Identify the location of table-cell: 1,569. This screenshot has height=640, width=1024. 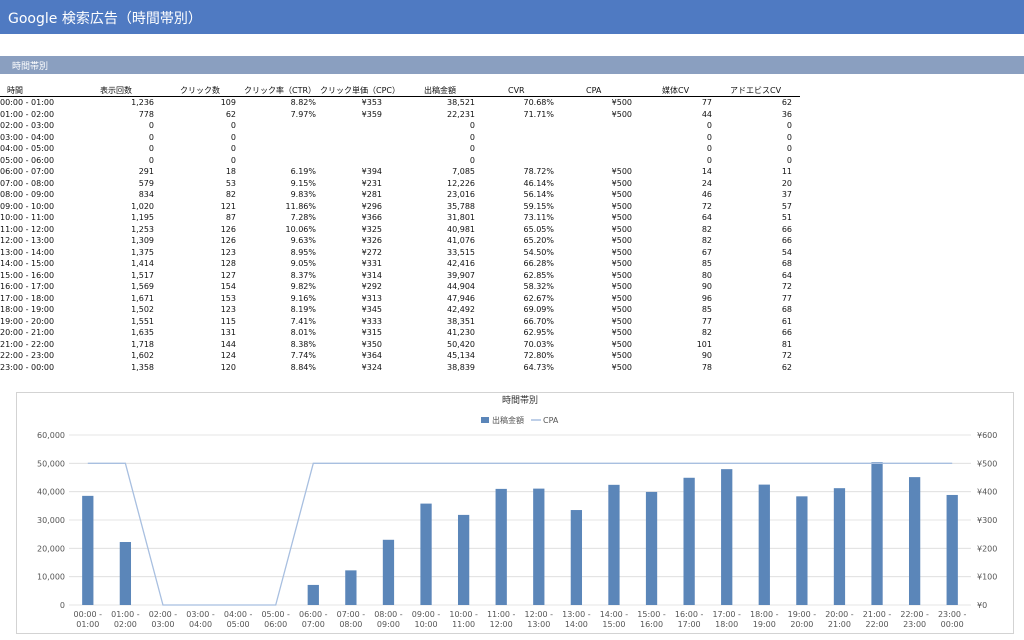
(142, 286).